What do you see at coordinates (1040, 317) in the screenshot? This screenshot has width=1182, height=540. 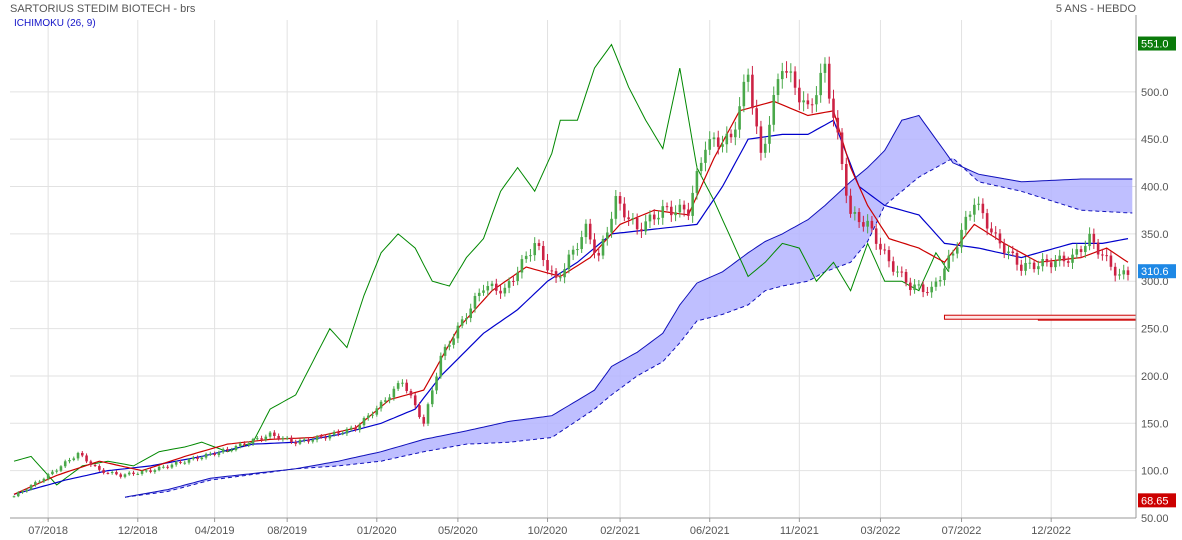 I see `support-zones` at bounding box center [1040, 317].